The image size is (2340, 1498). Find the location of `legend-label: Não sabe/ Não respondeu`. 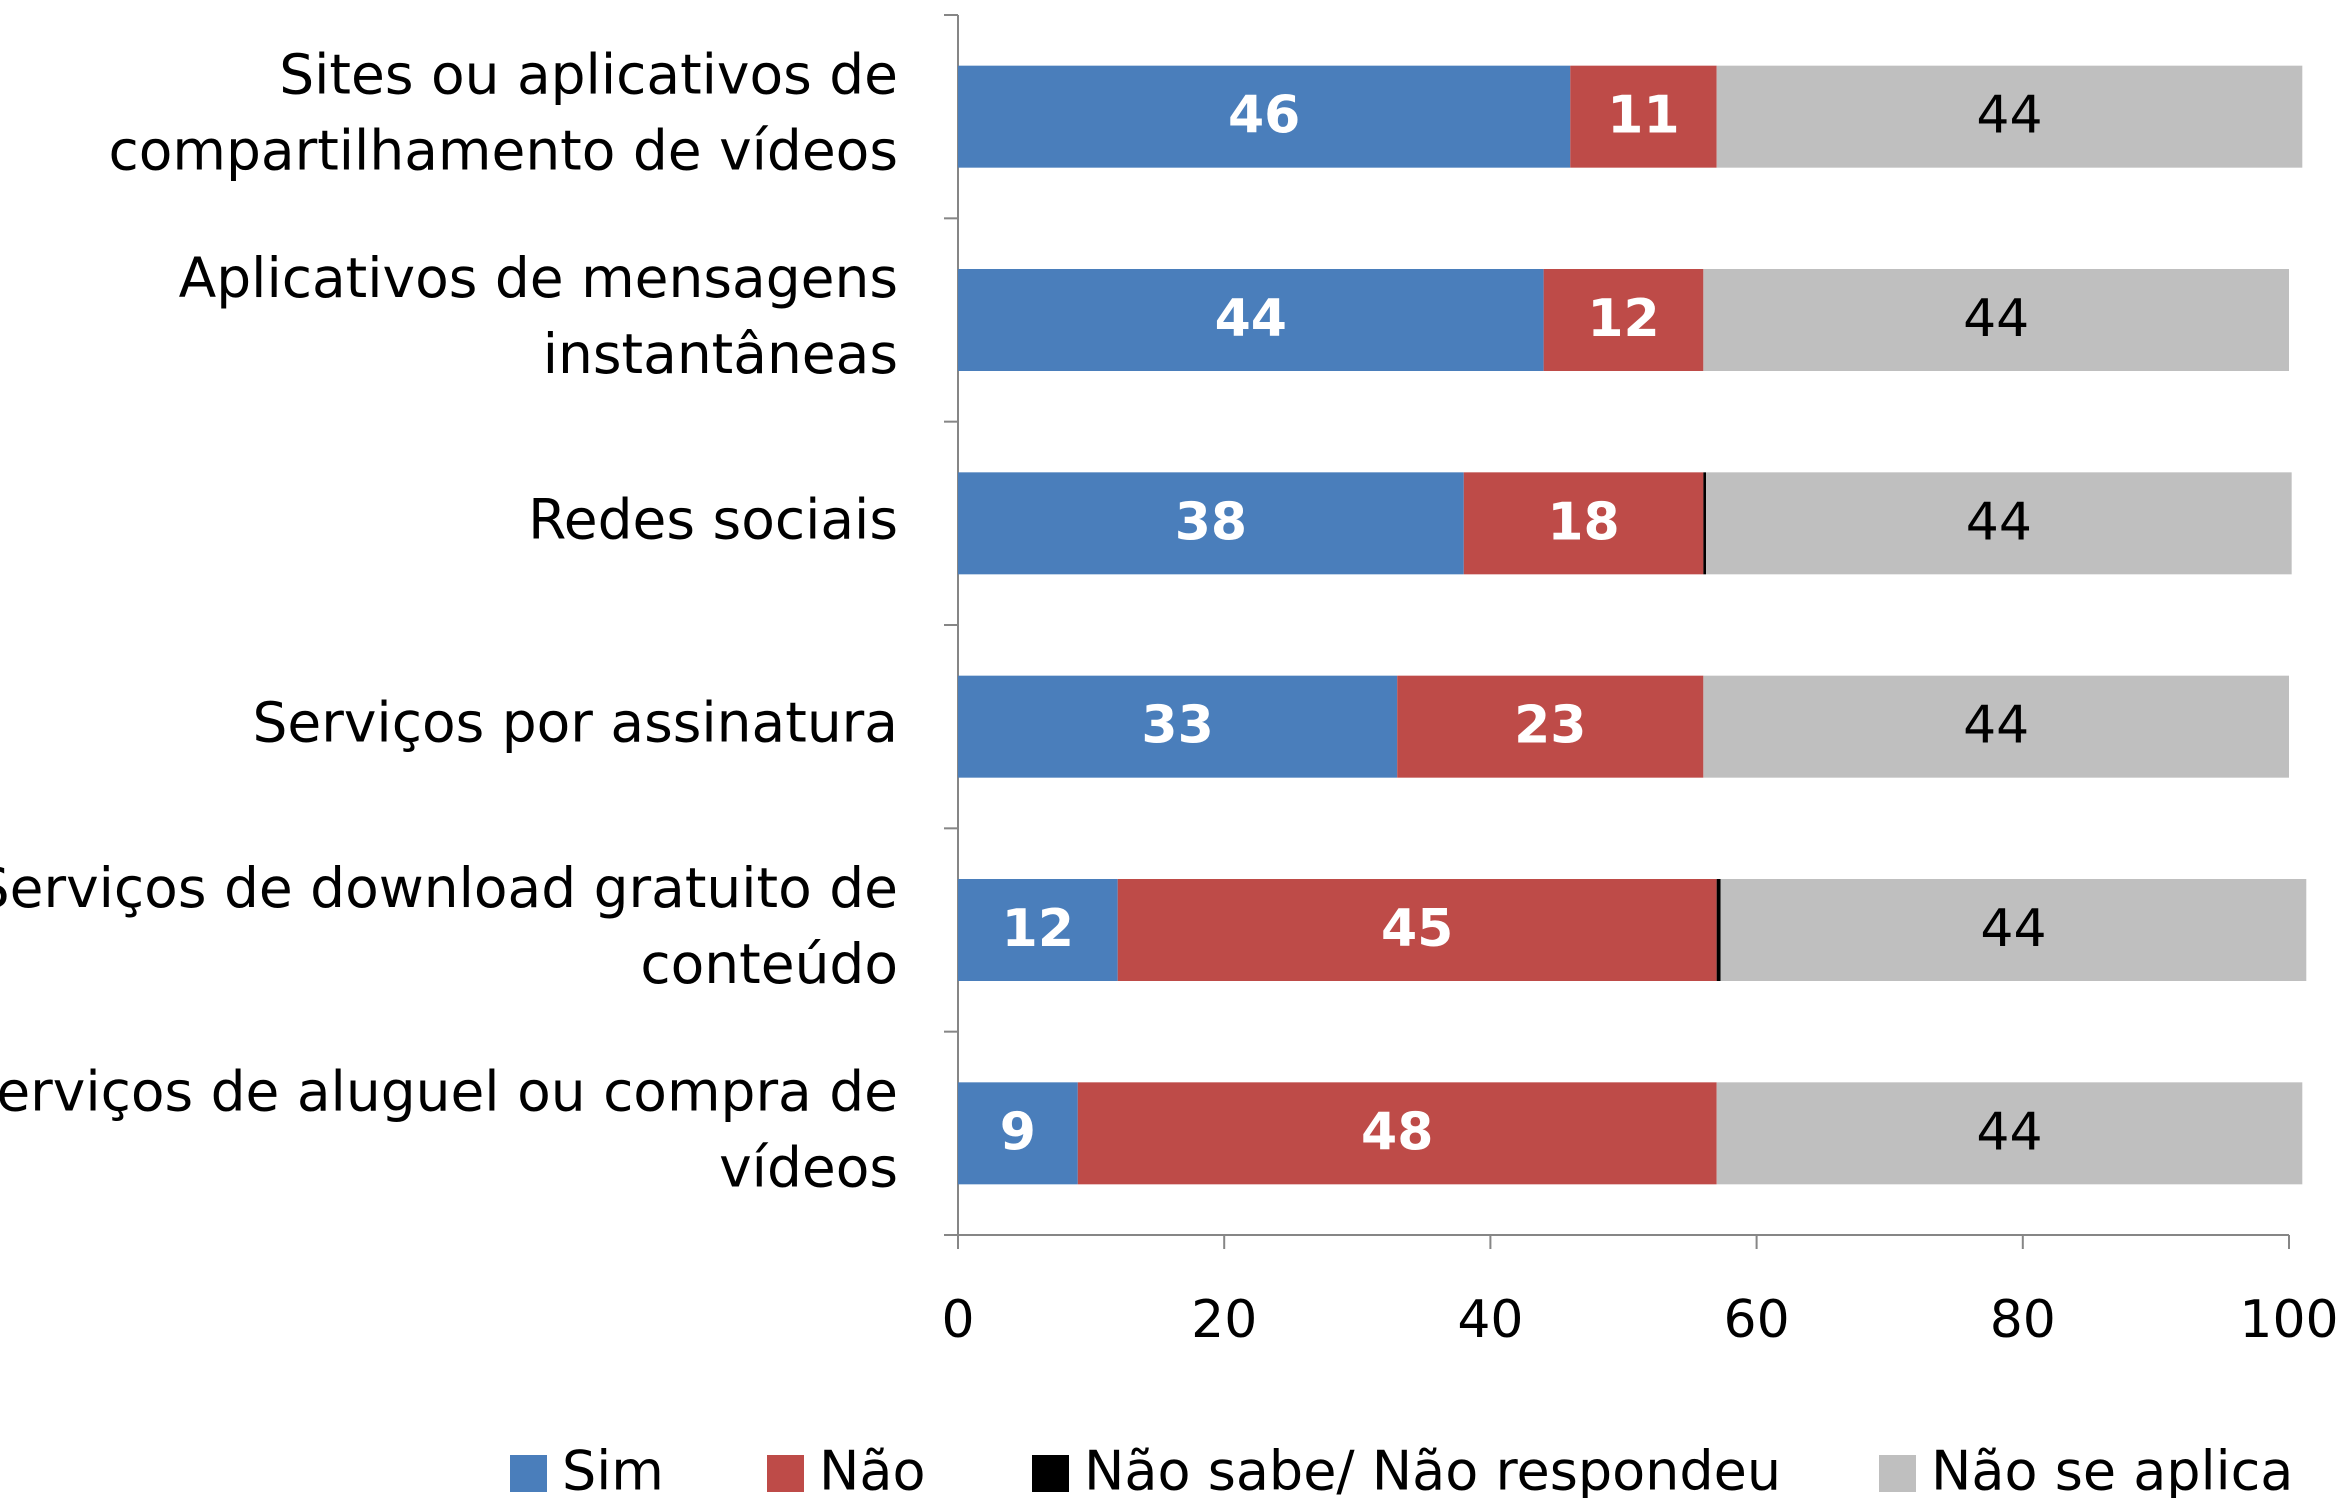

legend-label: Não sabe/ Não respondeu is located at coordinates (1432, 1469).